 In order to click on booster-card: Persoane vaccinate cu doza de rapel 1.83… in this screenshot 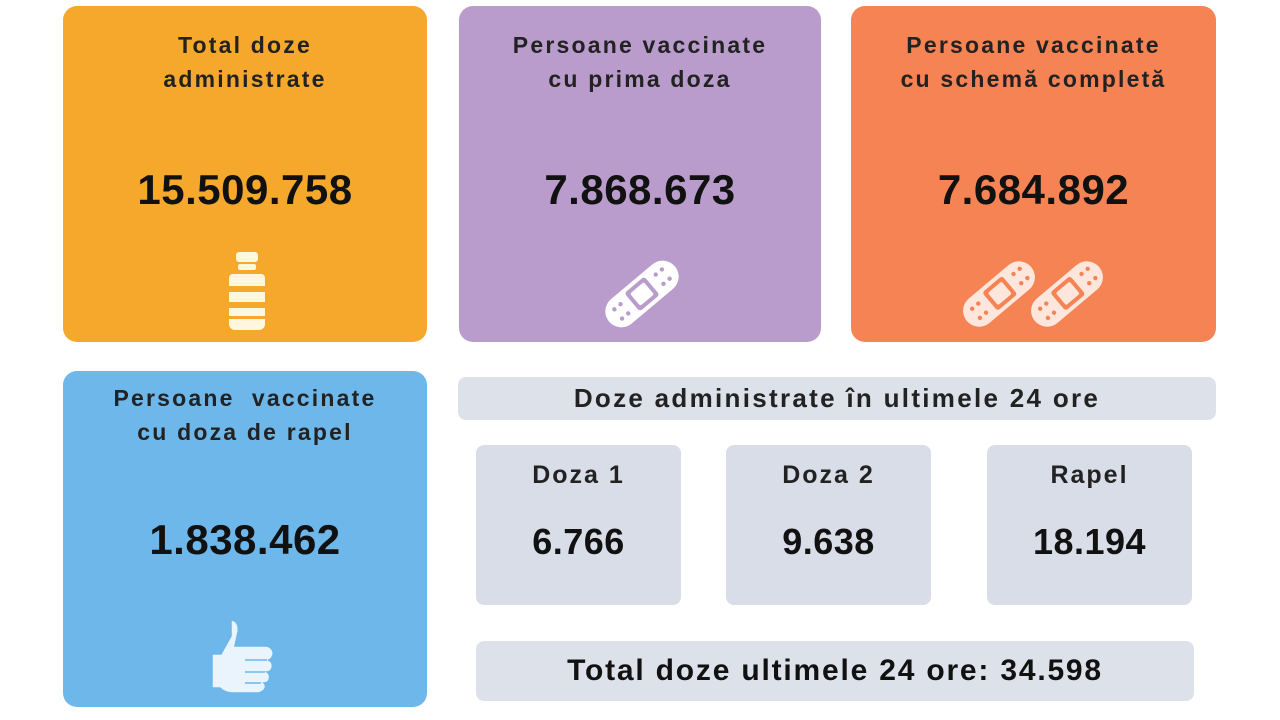, I will do `click(245, 539)`.